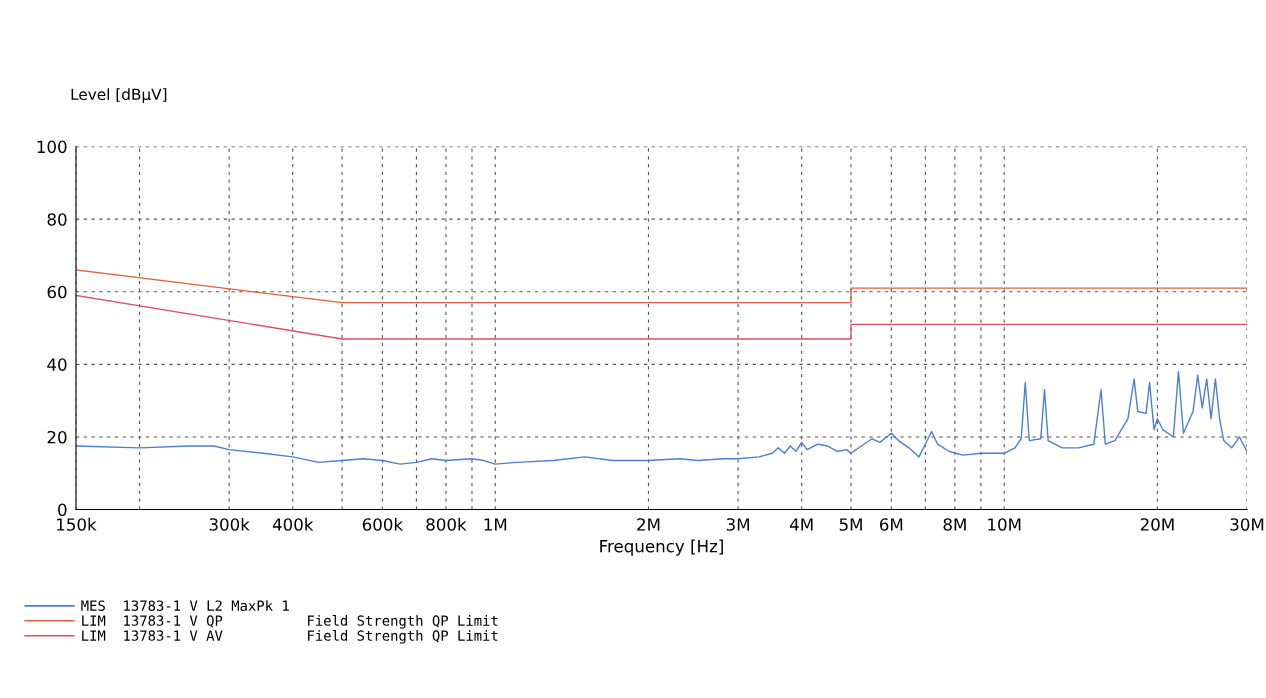 The image size is (1266, 698). What do you see at coordinates (1004, 524) in the screenshot?
I see `x-tick-label: 10M` at bounding box center [1004, 524].